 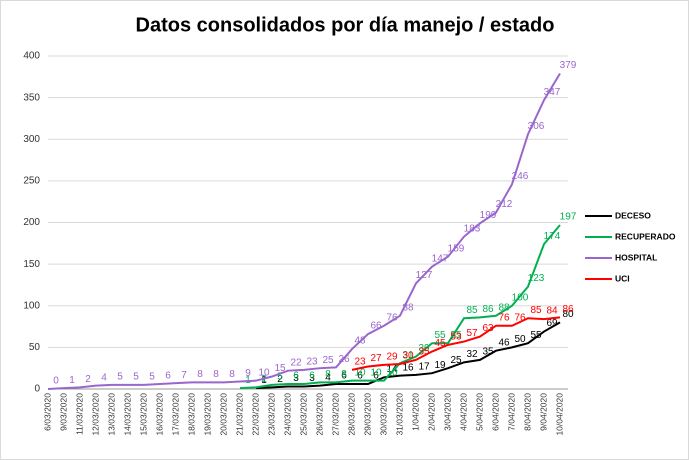 I want to click on y-tick-label: 400, so click(x=31, y=56).